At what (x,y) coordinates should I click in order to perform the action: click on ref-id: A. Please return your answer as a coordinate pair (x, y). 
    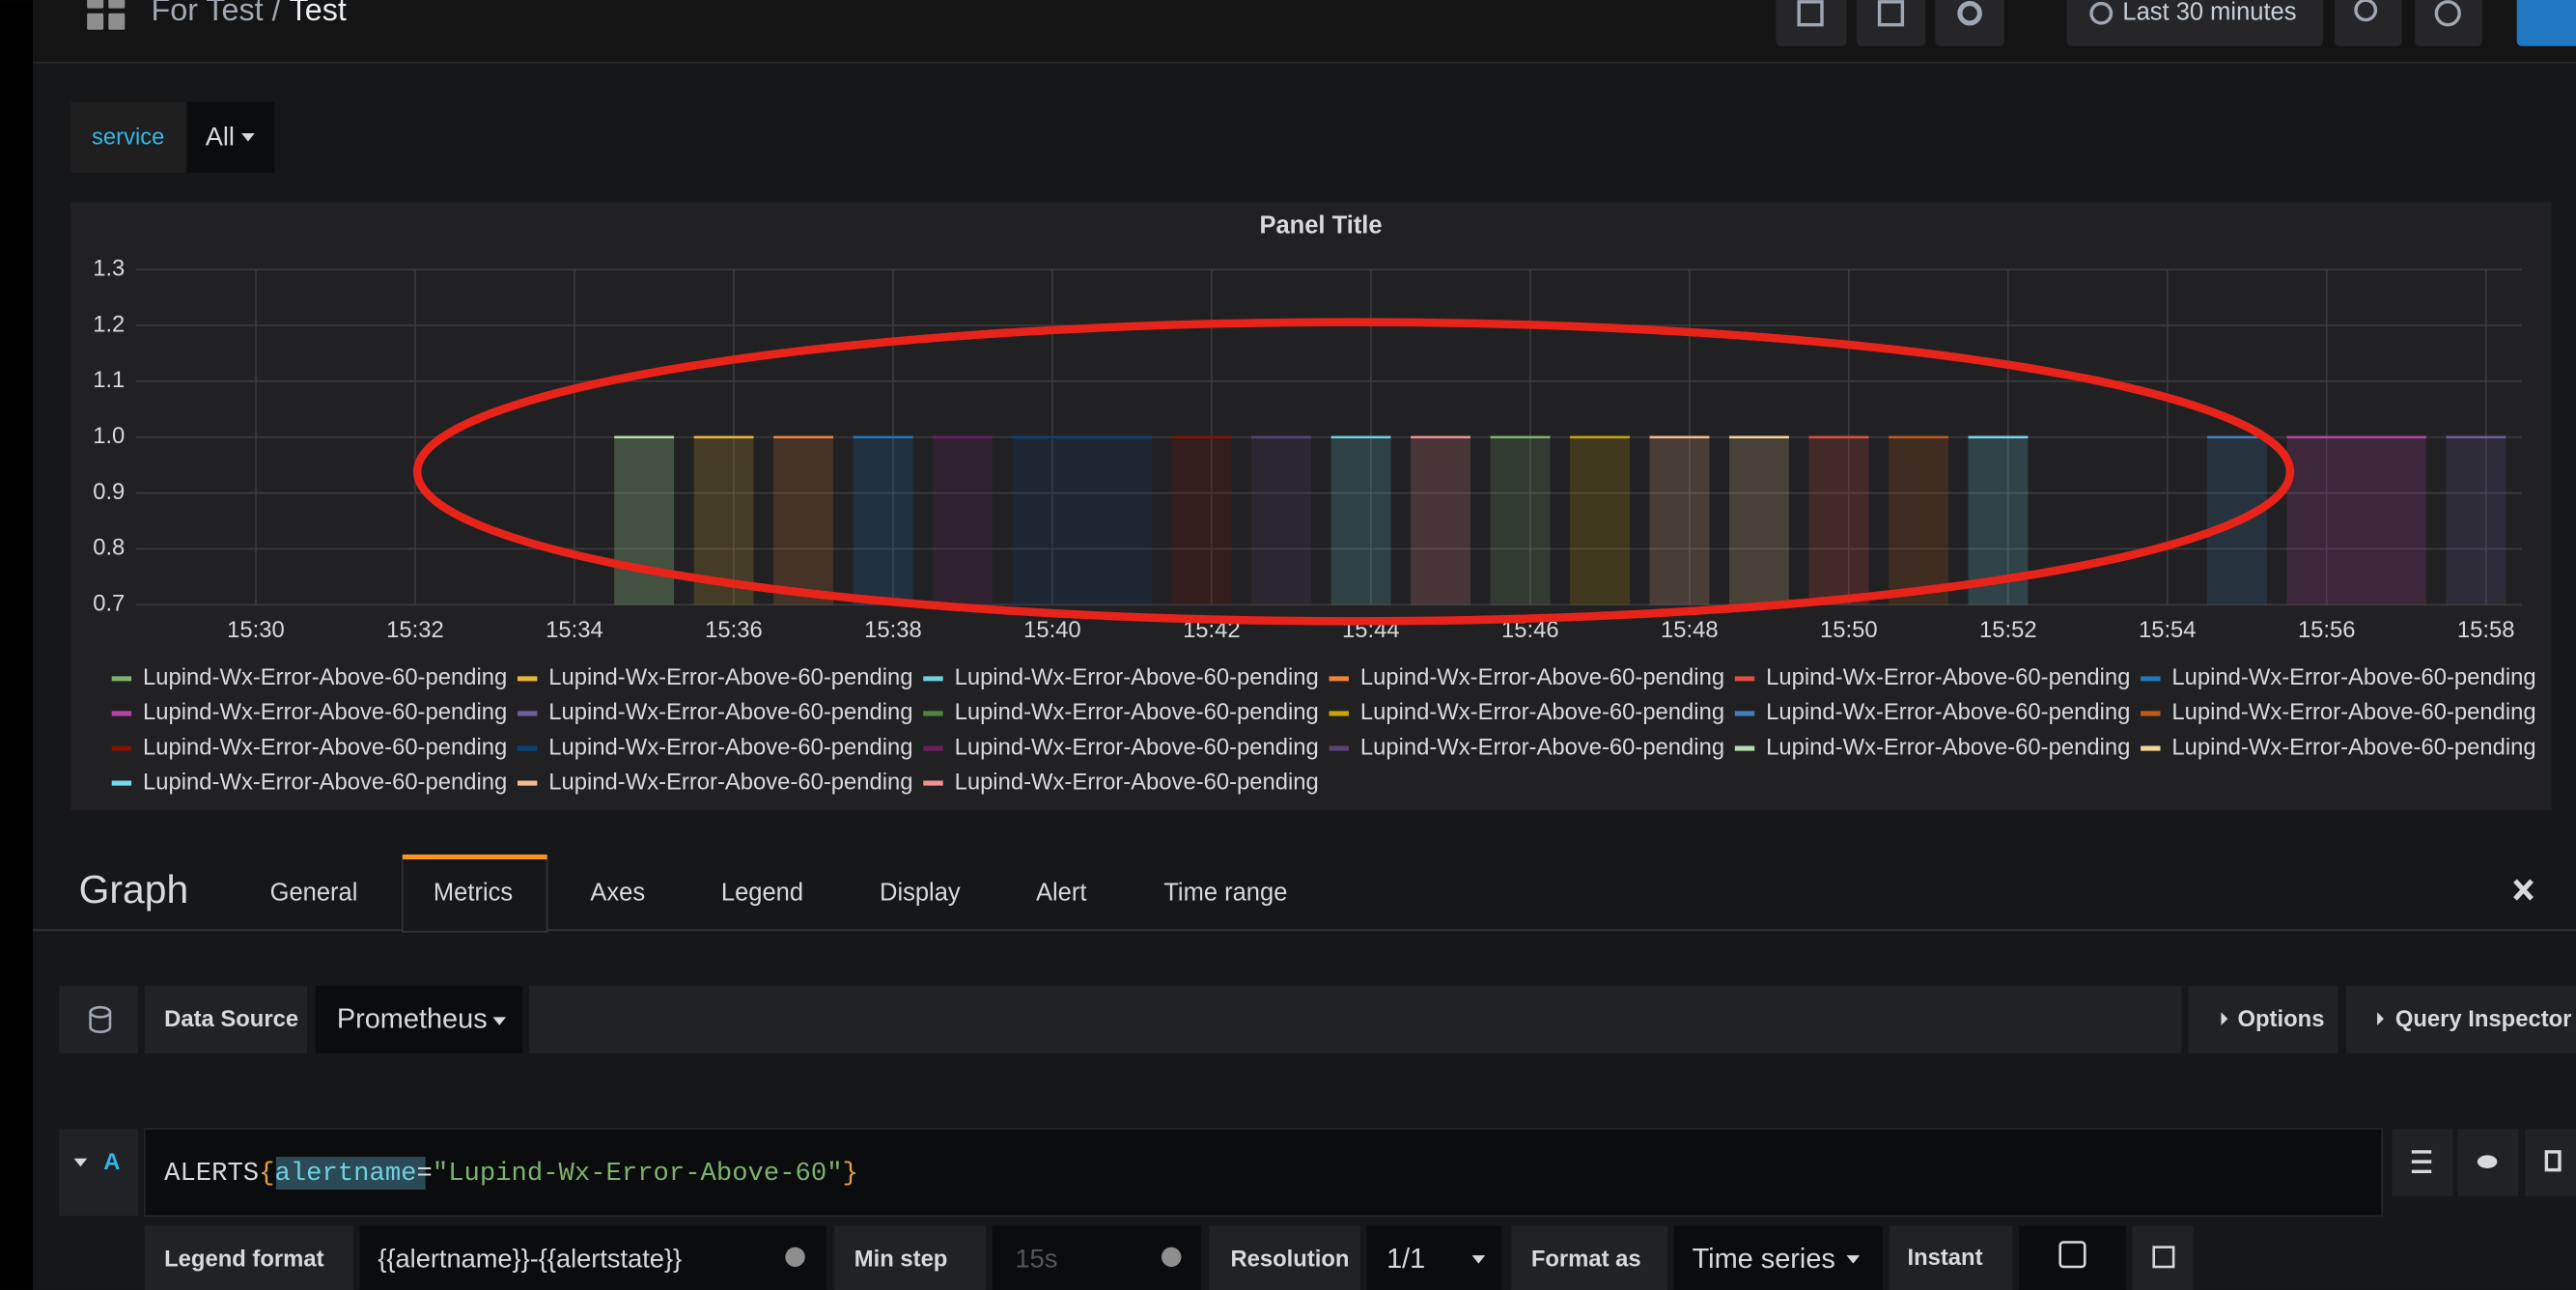
    Looking at the image, I should click on (112, 1162).